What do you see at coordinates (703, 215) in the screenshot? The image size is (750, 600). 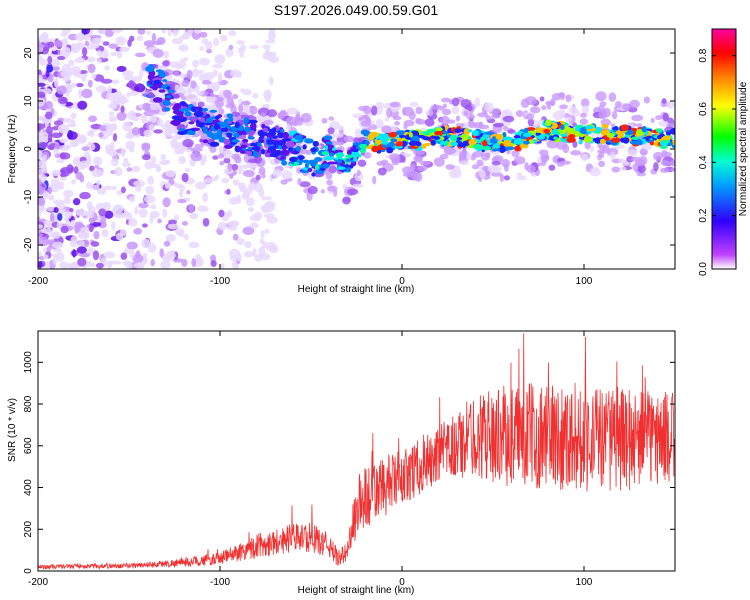 I see `colorbar-tick-label: 0.2` at bounding box center [703, 215].